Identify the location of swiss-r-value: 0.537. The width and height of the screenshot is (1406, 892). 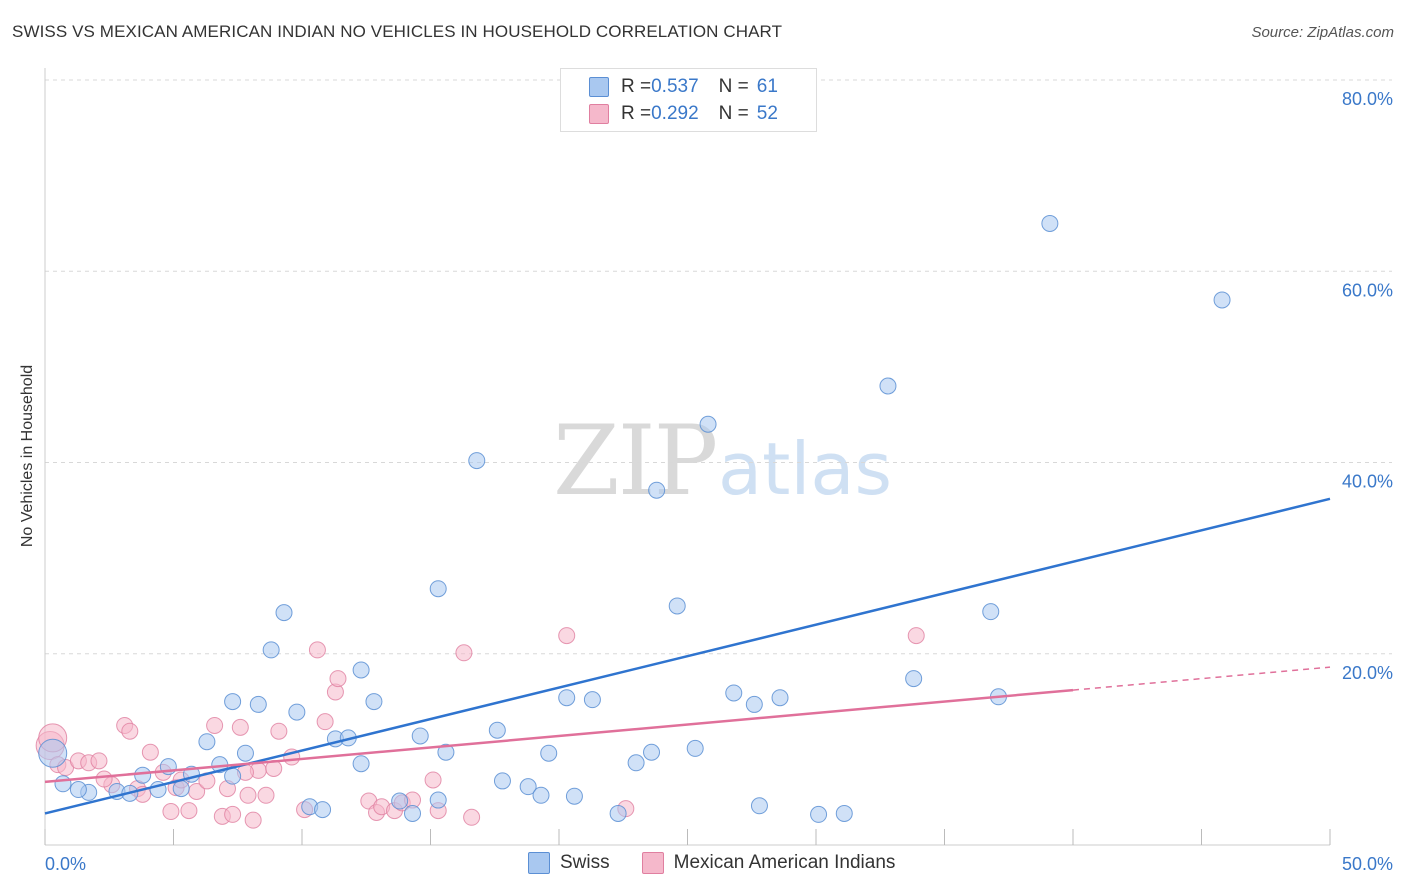
(675, 86).